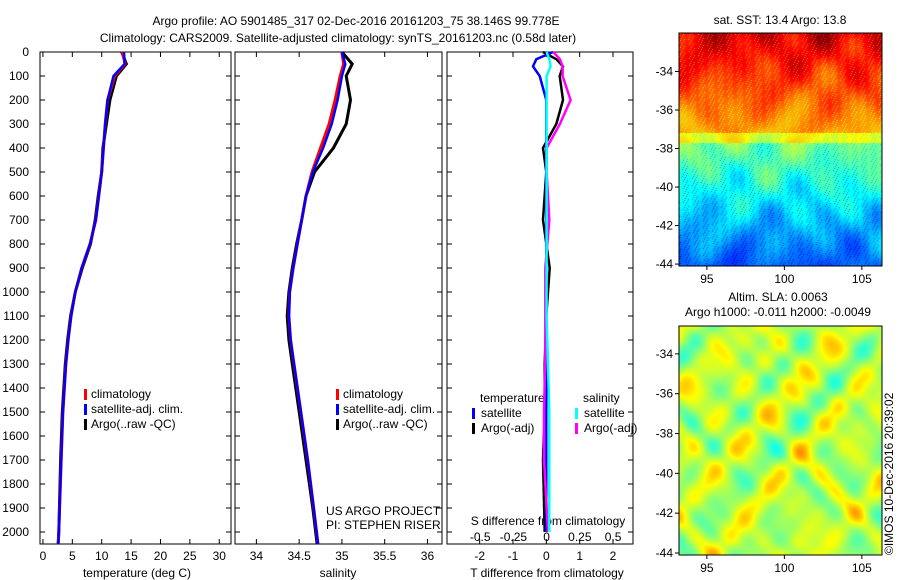 The width and height of the screenshot is (900, 580). What do you see at coordinates (580, 537) in the screenshot?
I see `s-xtick-label: 0.25` at bounding box center [580, 537].